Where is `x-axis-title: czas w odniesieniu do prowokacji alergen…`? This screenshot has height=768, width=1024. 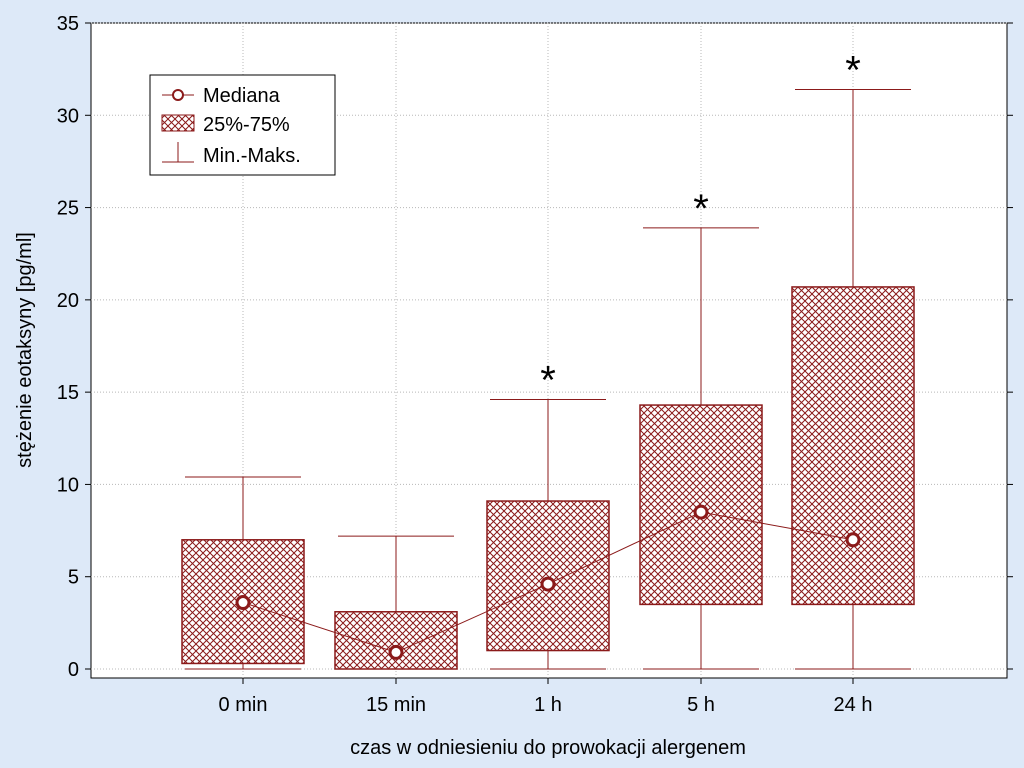 x-axis-title: czas w odniesieniu do prowokacji alergen… is located at coordinates (548, 748).